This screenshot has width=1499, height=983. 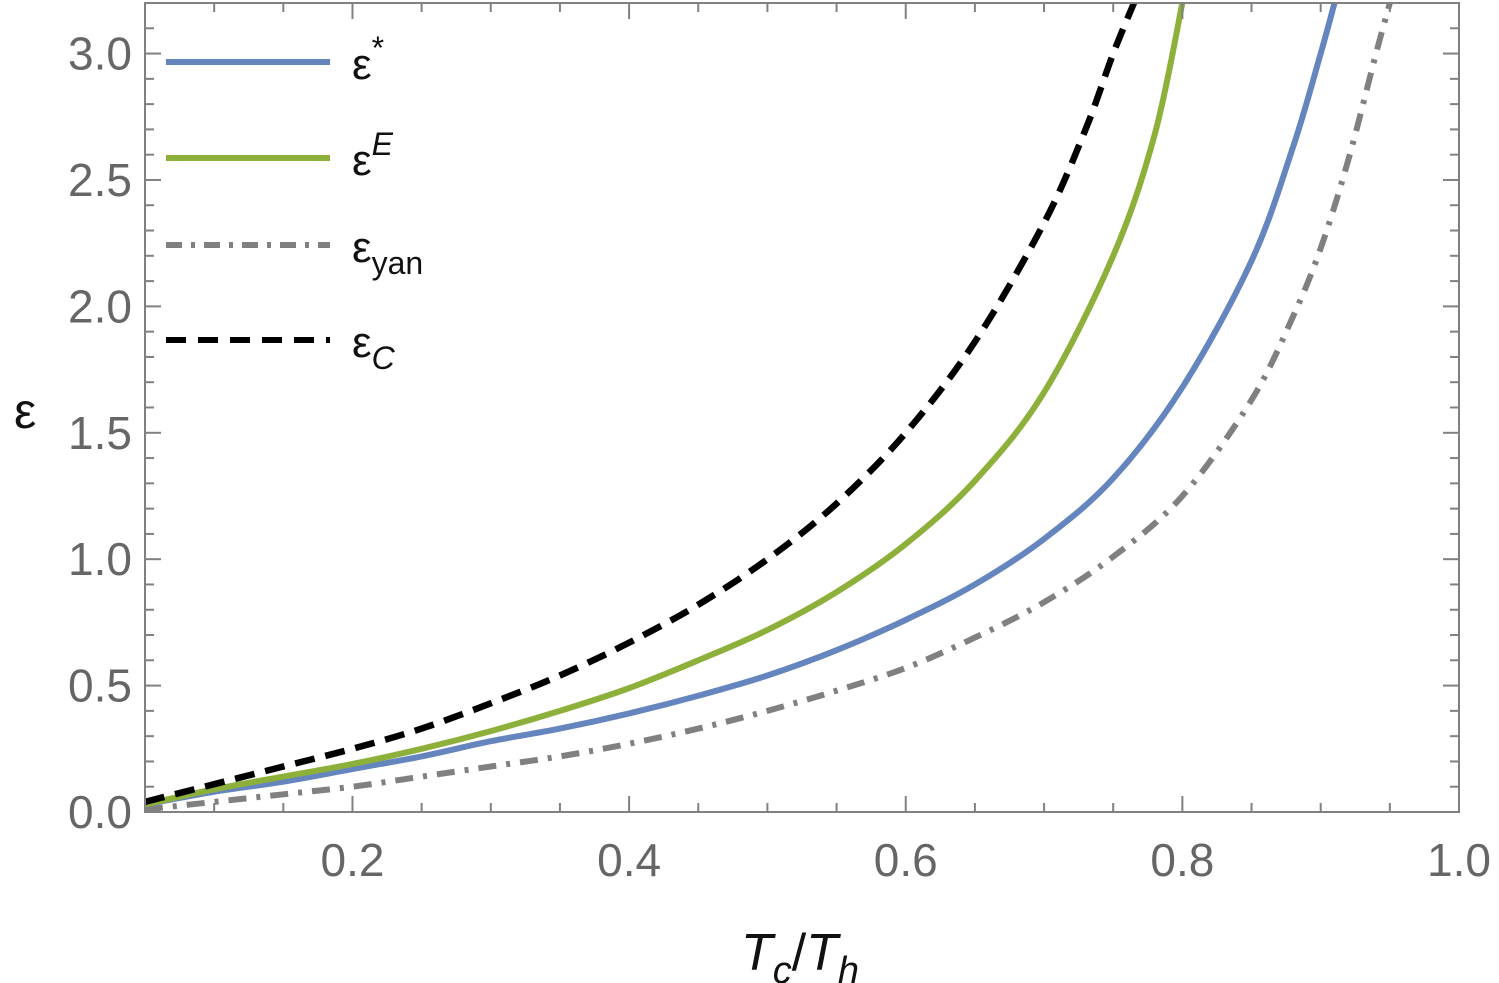 What do you see at coordinates (387, 252) in the screenshot?
I see `legend-label-eps-yan: εyan` at bounding box center [387, 252].